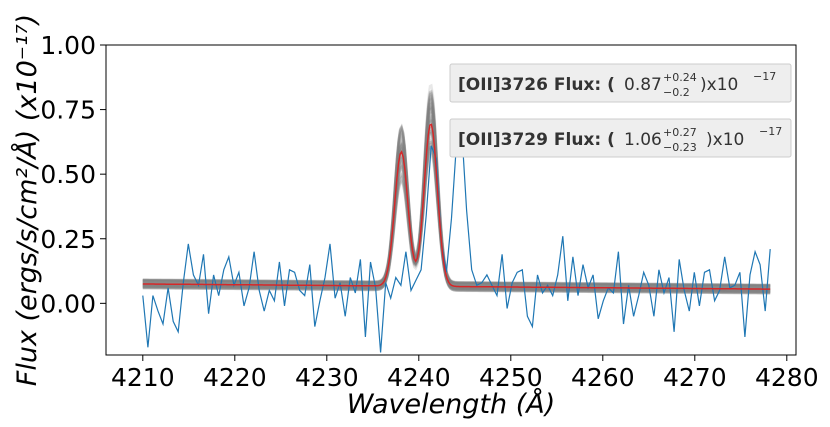 The height and width of the screenshot is (427, 830). I want to click on x-tick-label: 4210, so click(143, 377).